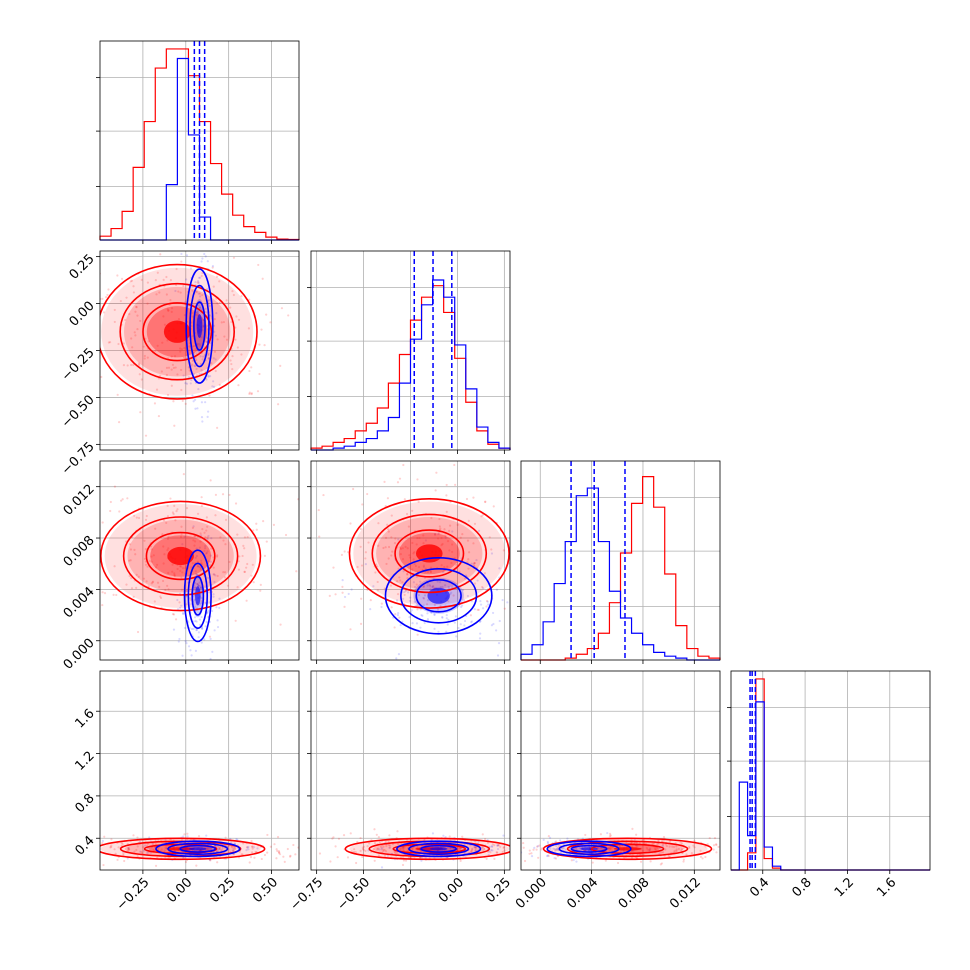 This screenshot has height=970, width=970. What do you see at coordinates (353, 894) in the screenshot?
I see `x-tick-label: −0.50` at bounding box center [353, 894].